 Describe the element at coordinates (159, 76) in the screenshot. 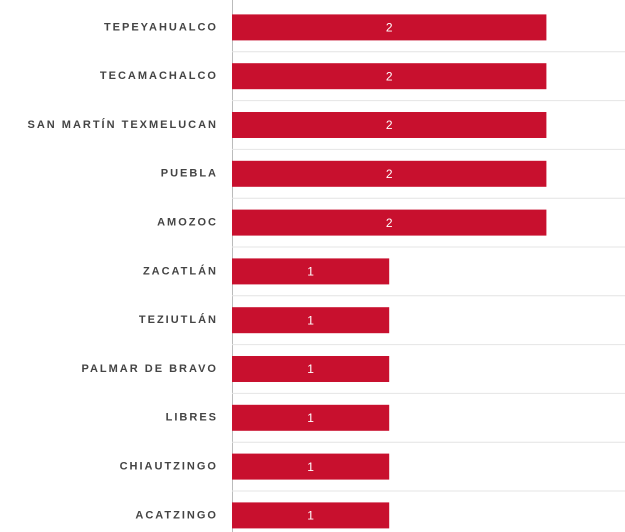

I see `y-tick-label: TECAMACHALCO` at that location.